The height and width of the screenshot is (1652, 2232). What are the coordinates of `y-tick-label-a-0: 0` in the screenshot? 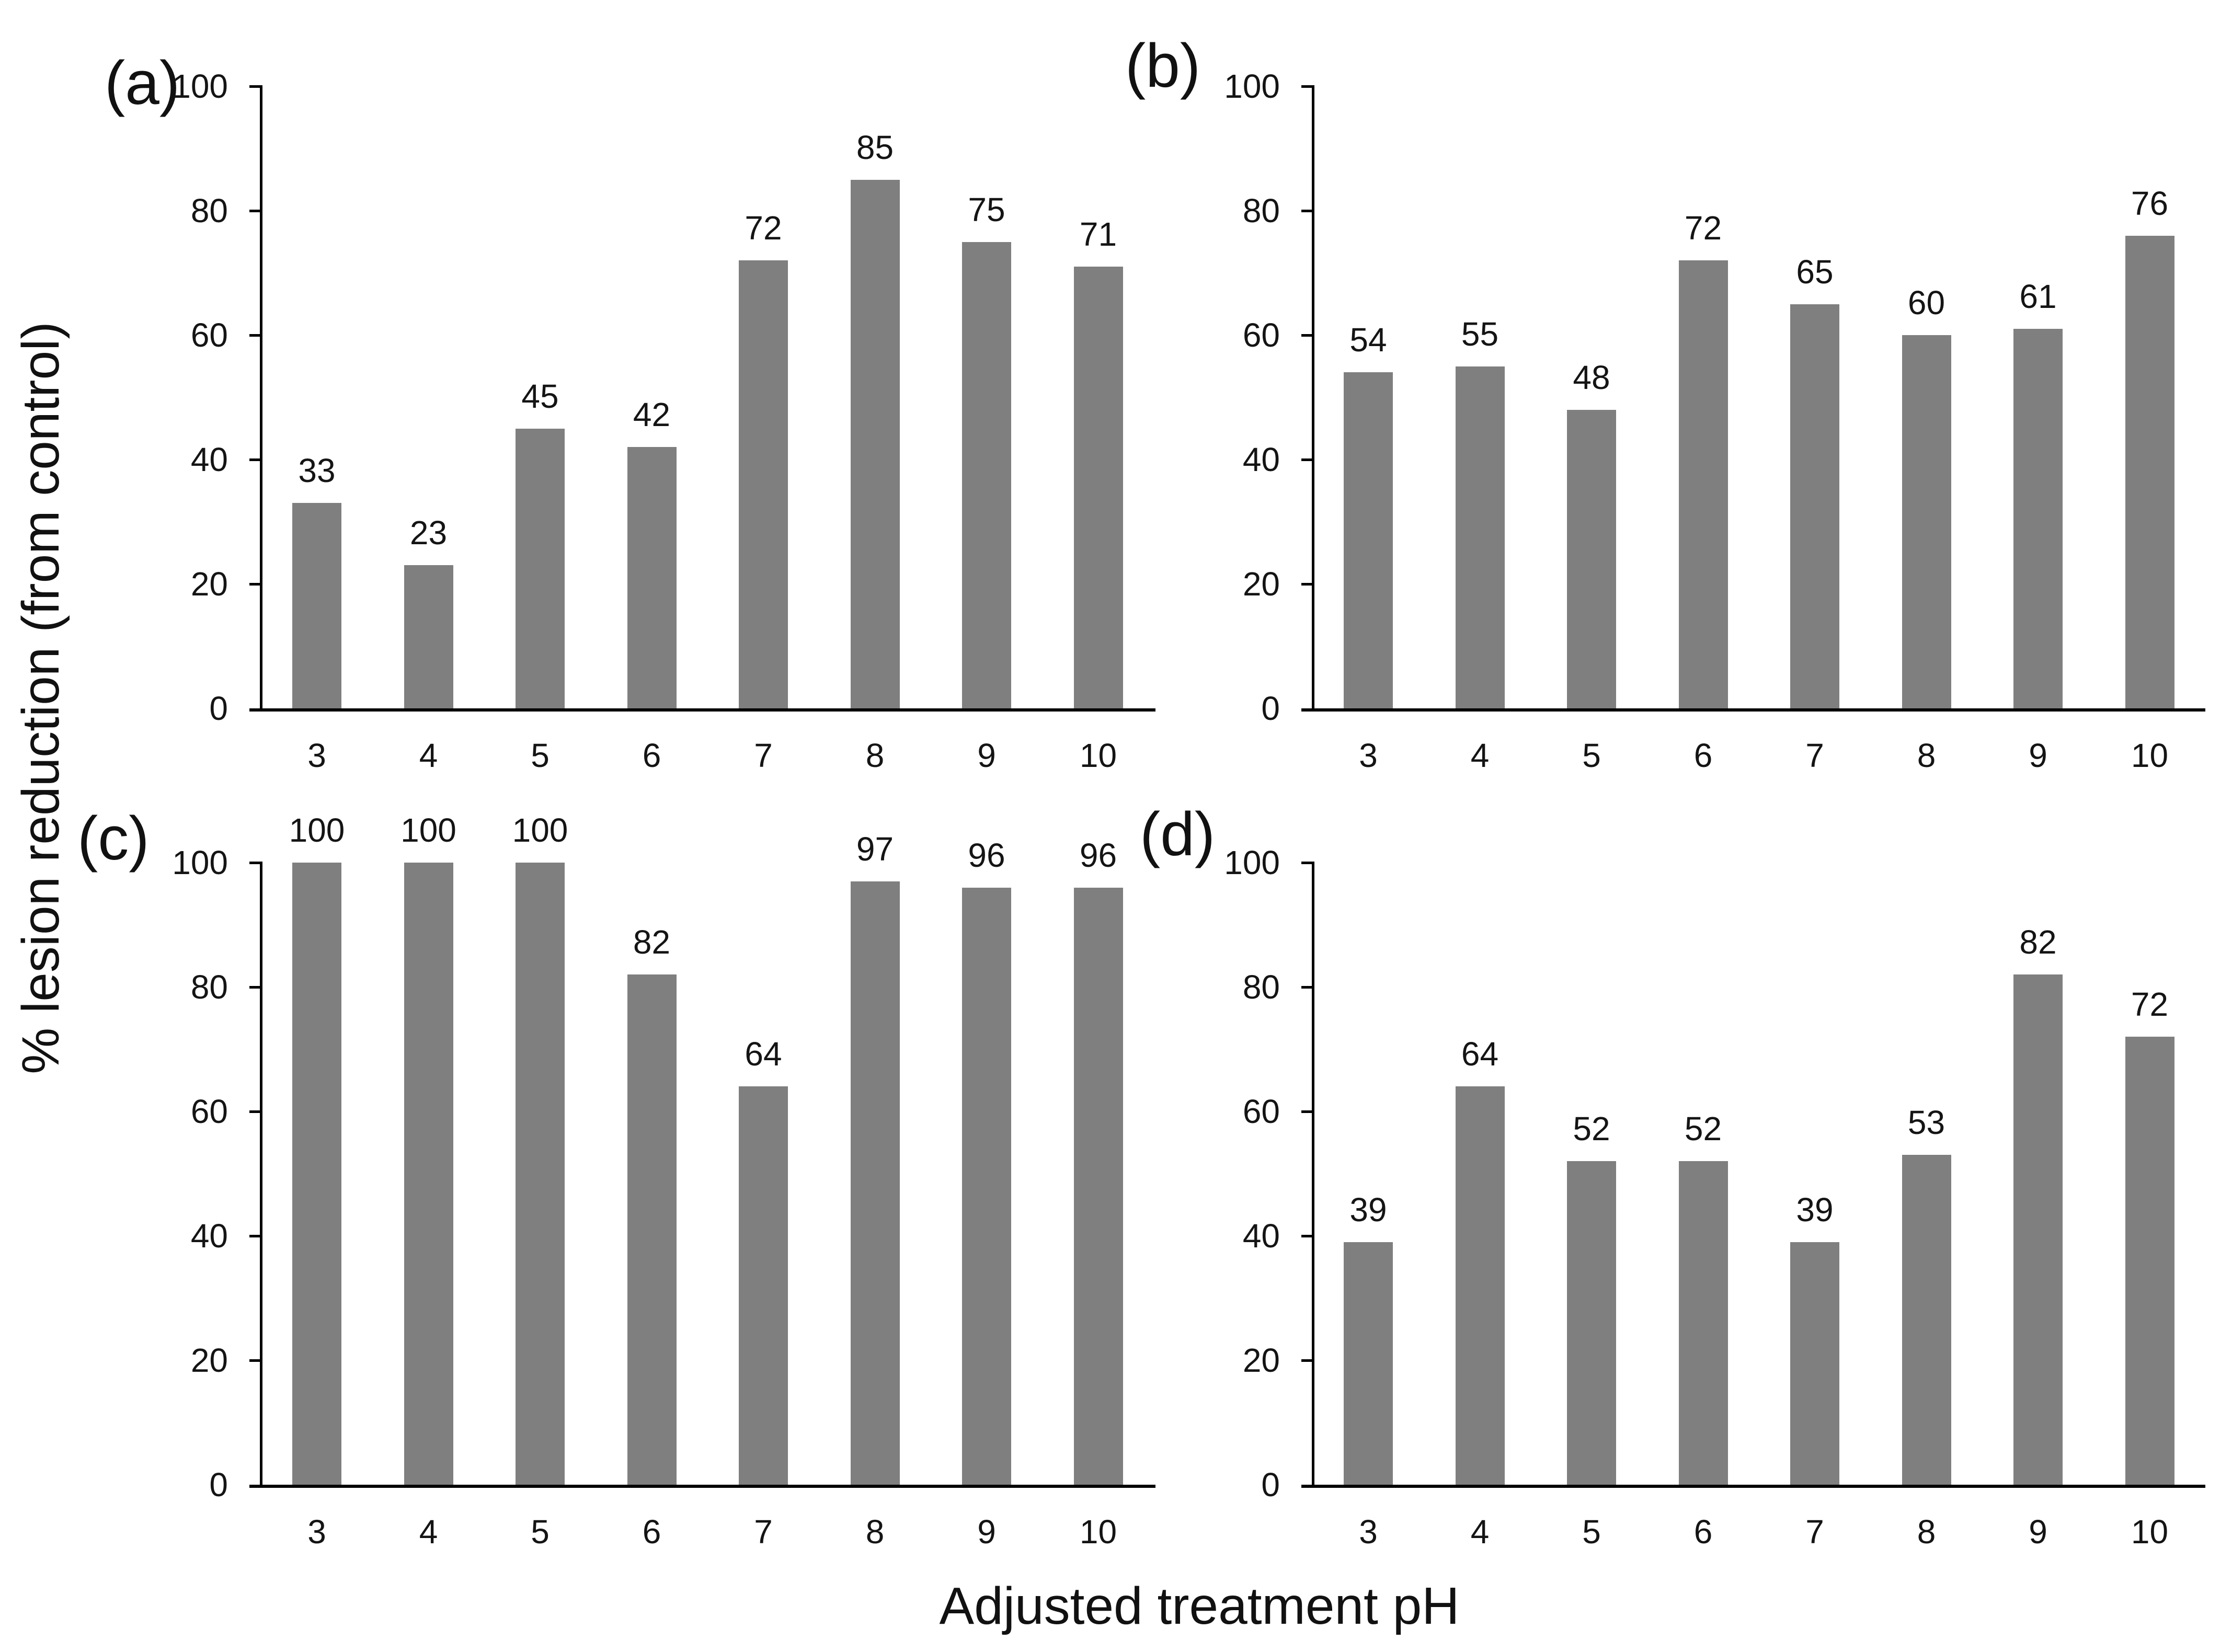 It's located at (218, 708).